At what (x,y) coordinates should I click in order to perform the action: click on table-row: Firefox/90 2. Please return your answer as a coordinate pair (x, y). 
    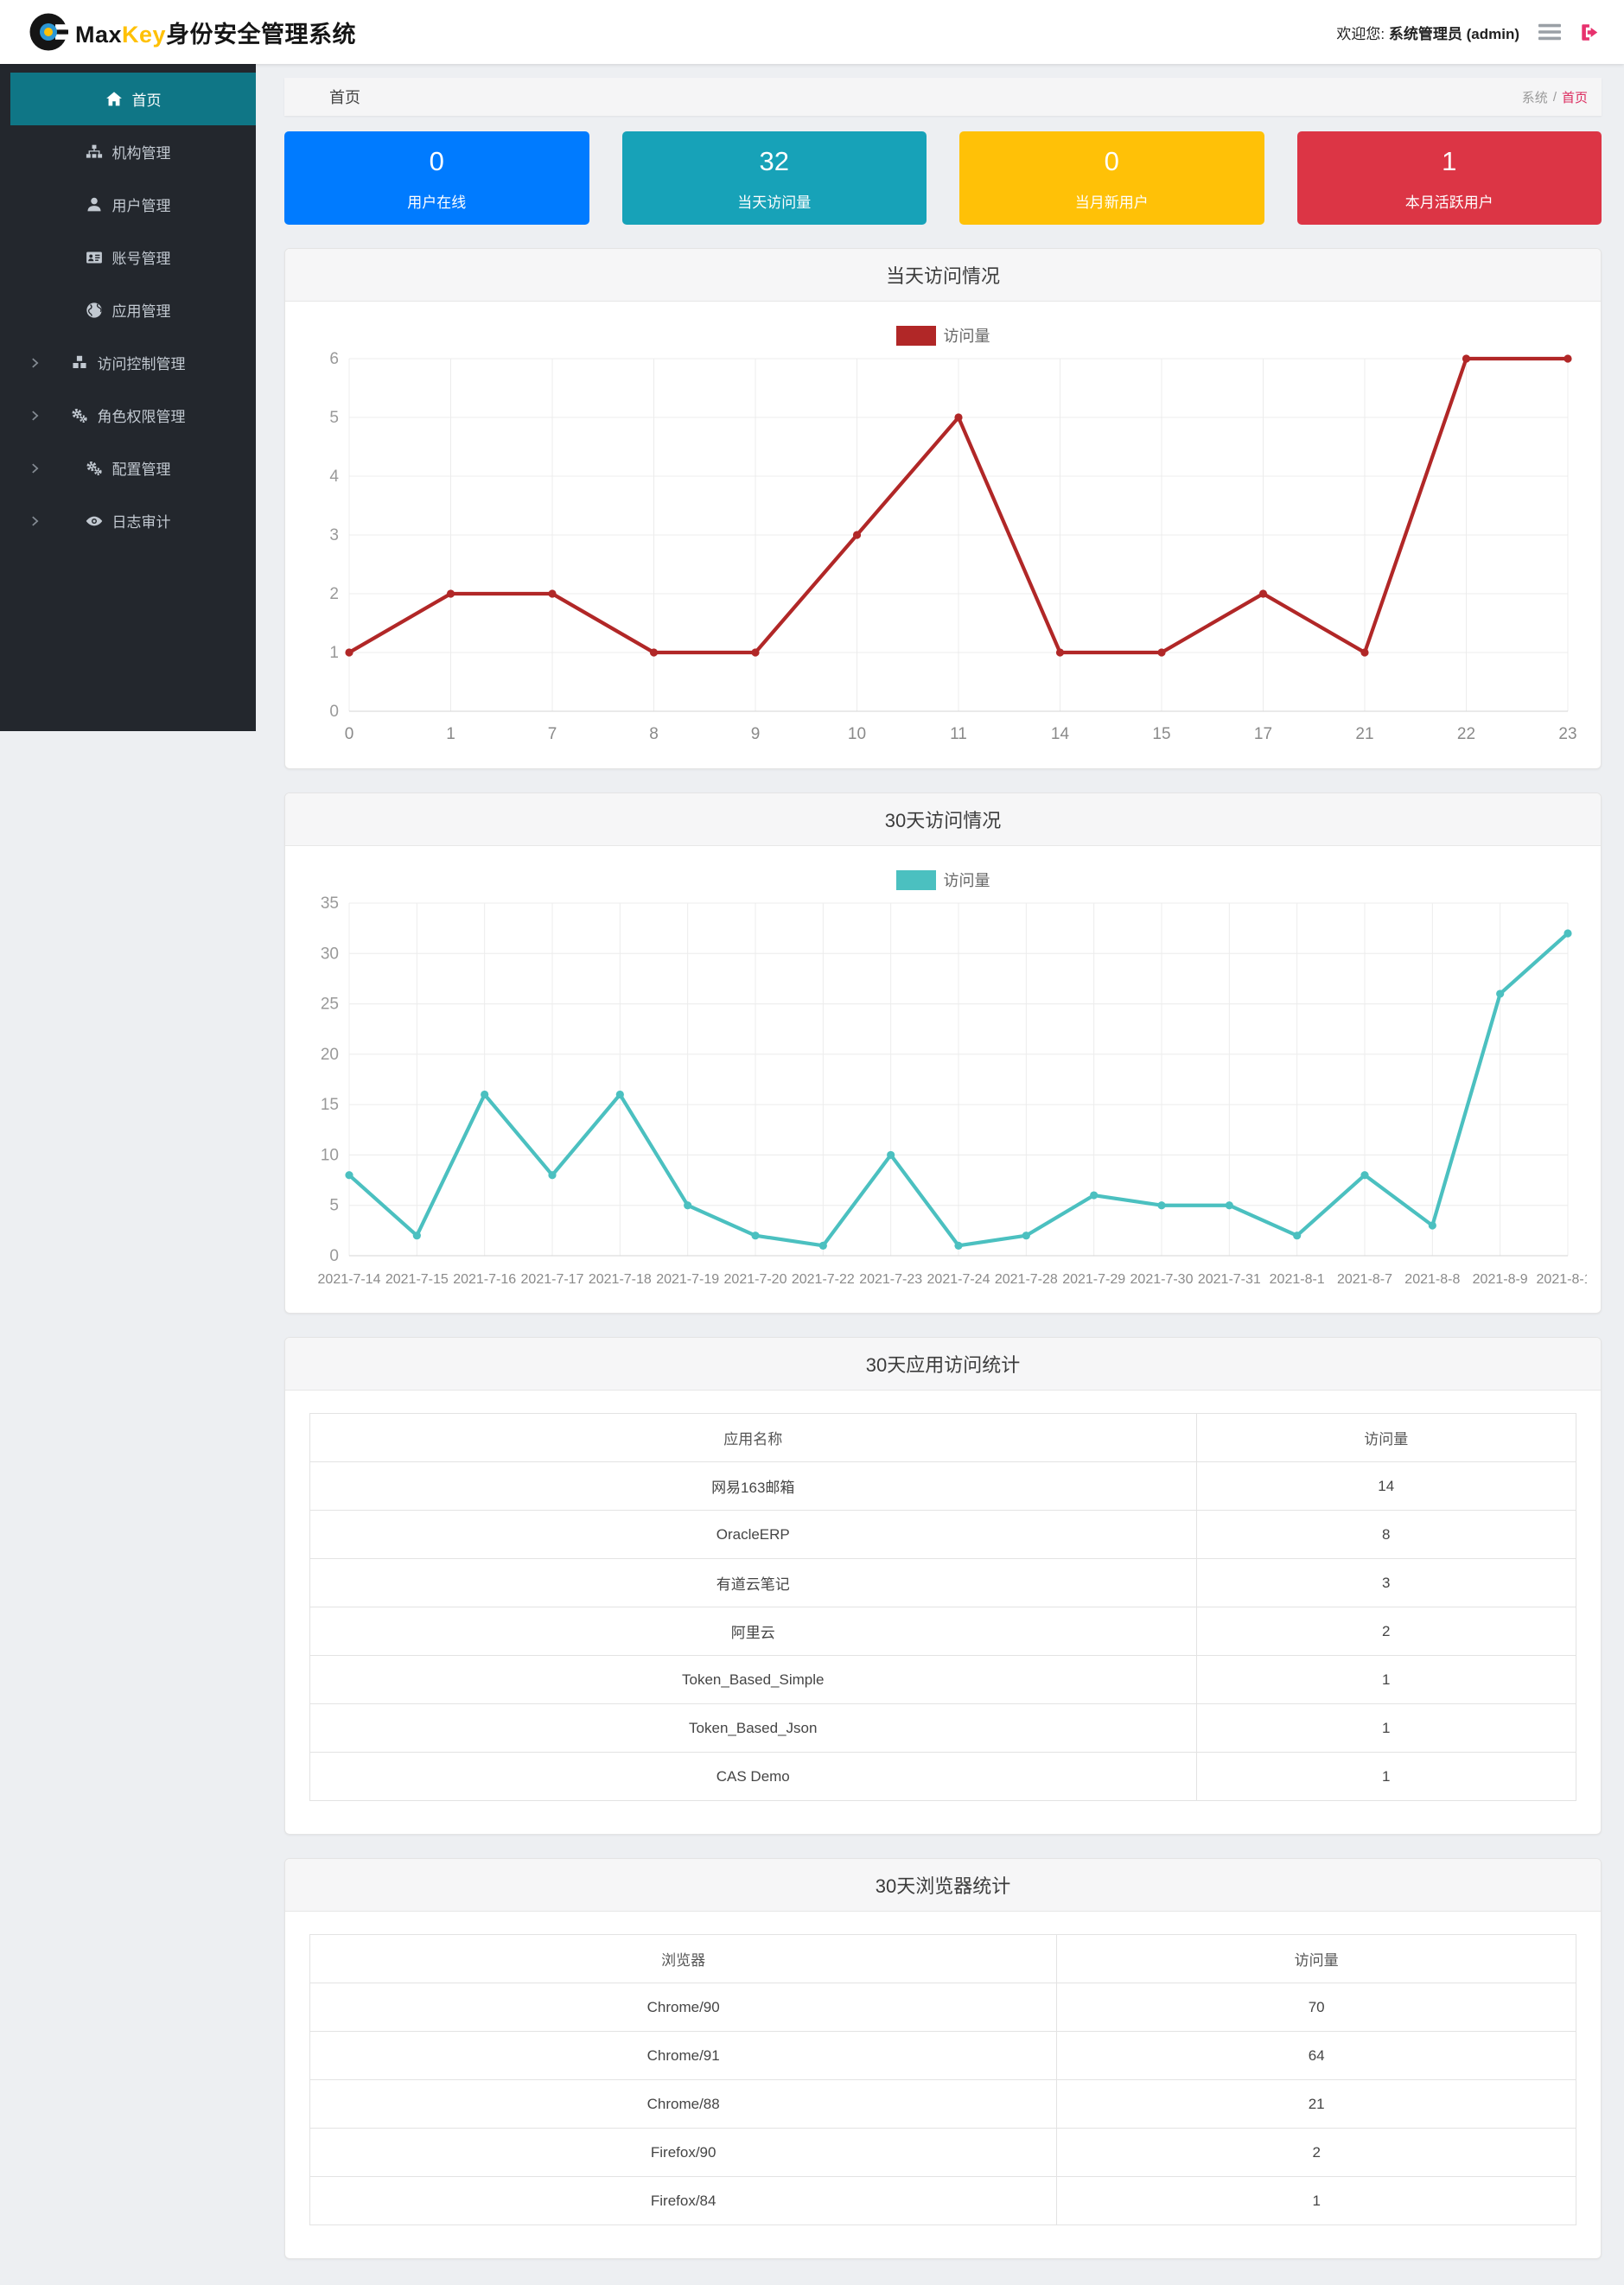
    Looking at the image, I should click on (942, 2152).